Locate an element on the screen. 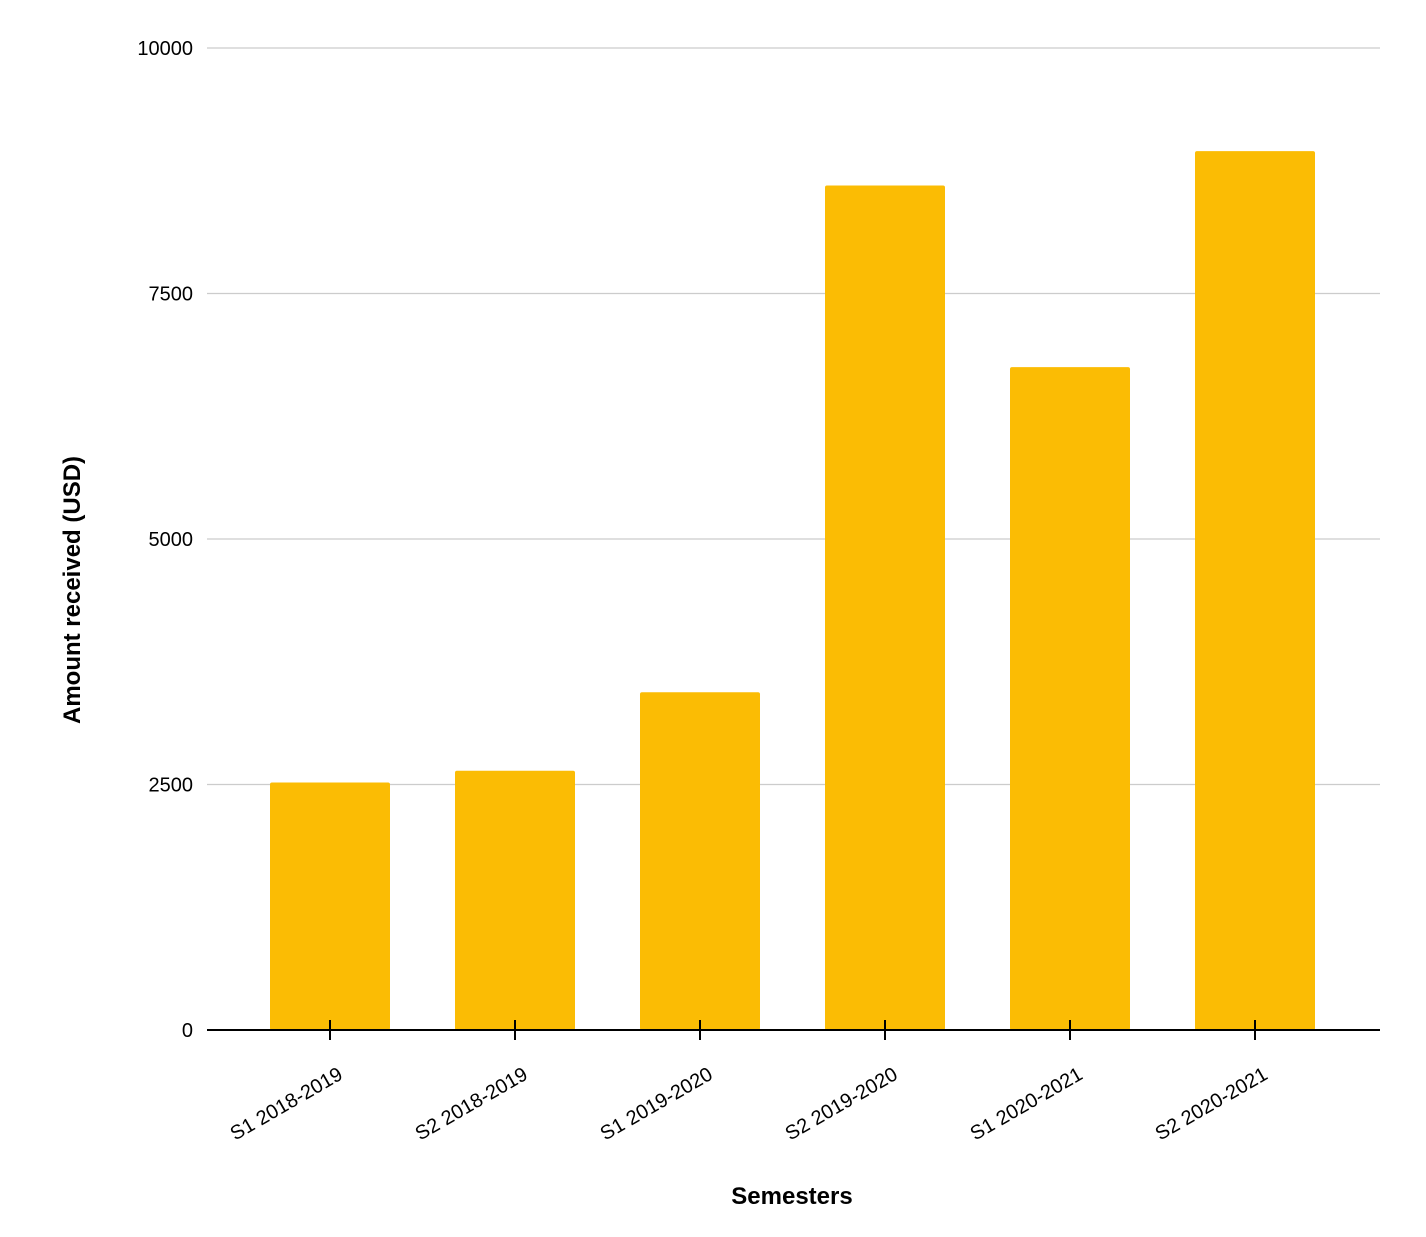 The image size is (1426, 1237). x-tick-label: S1 2020-2021 is located at coordinates (1027, 1104).